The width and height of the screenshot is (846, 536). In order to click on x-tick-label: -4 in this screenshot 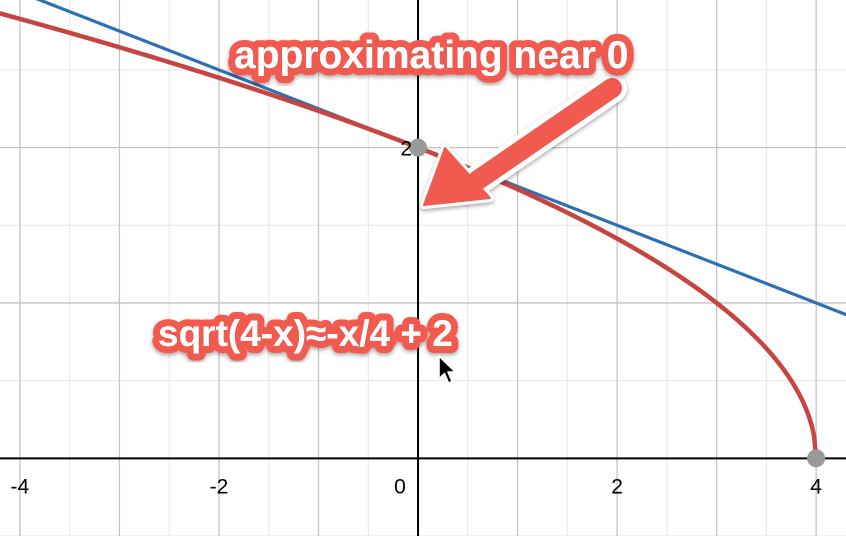, I will do `click(20, 486)`.